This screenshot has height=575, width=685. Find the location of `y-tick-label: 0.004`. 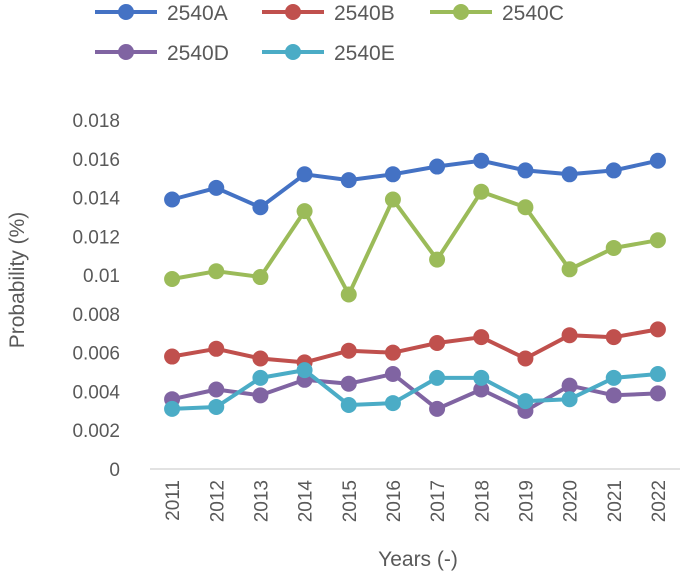

y-tick-label: 0.004 is located at coordinates (96, 392).